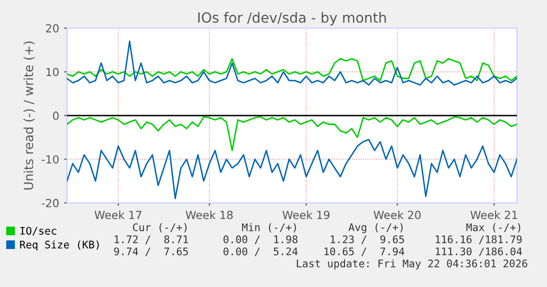  Describe the element at coordinates (56, 115) in the screenshot. I see `y-tick-label: 0` at that location.